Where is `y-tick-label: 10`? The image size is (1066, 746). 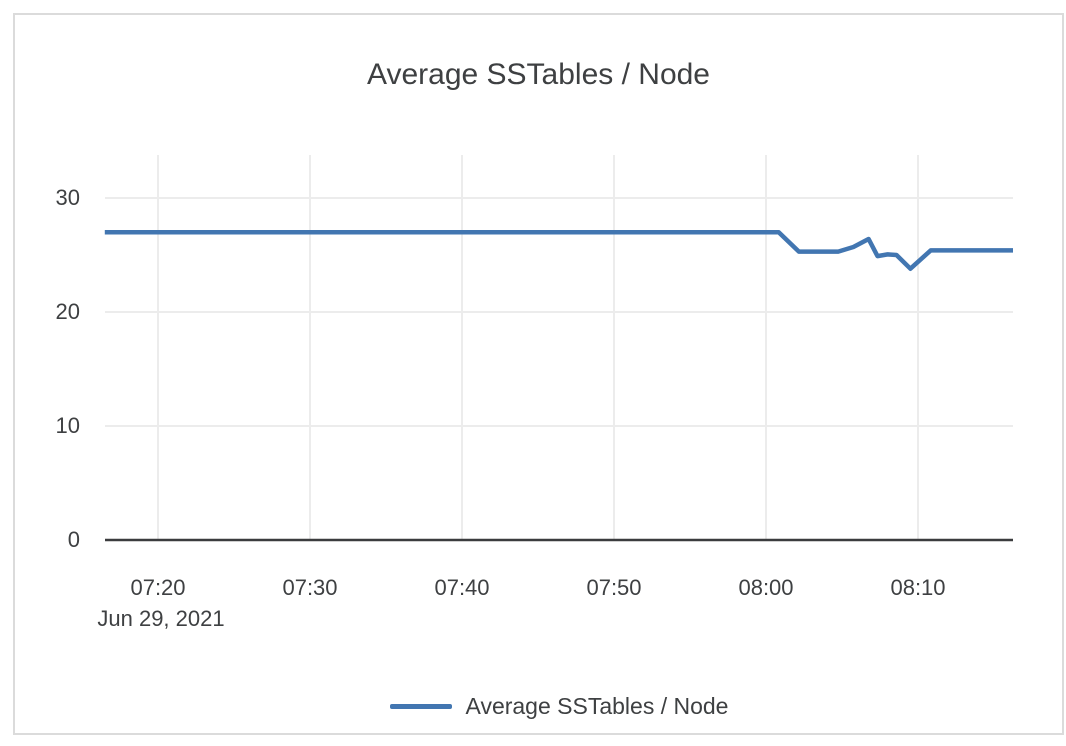 y-tick-label: 10 is located at coordinates (67, 425).